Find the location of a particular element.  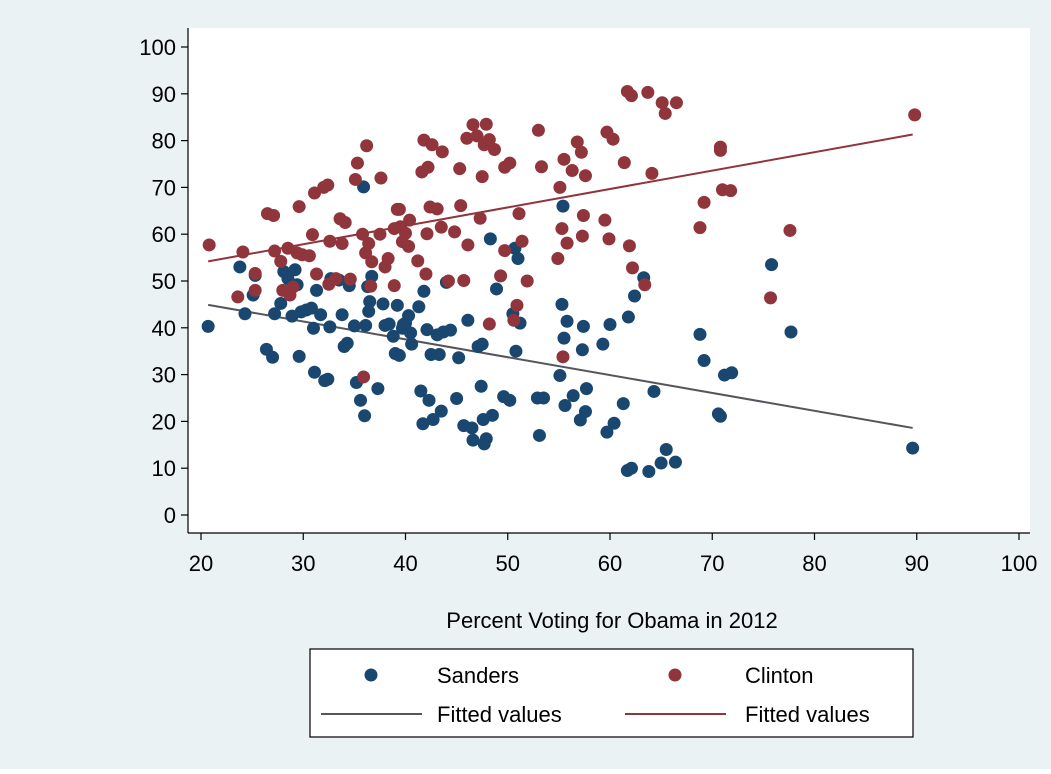

y-tick-label: 60 is located at coordinates (164, 234).